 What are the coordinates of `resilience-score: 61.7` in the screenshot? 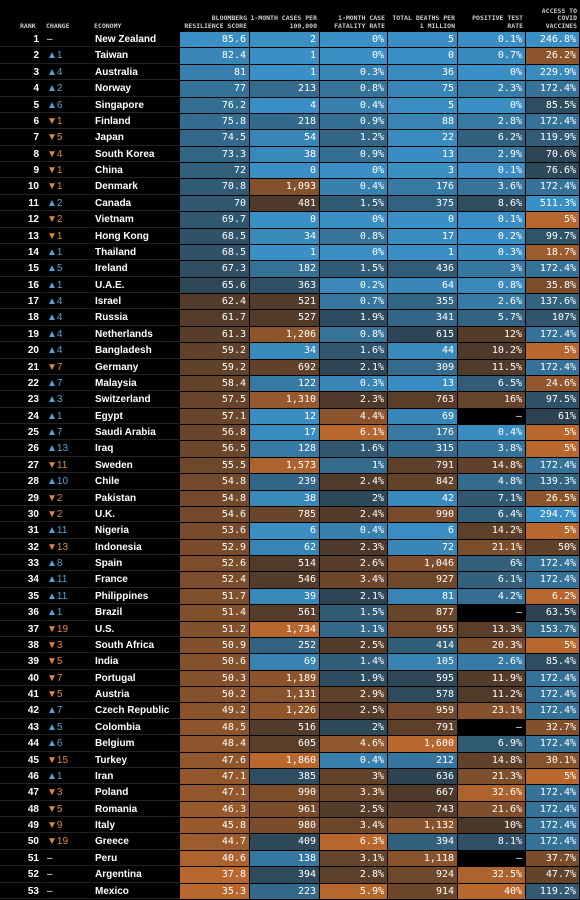 It's located at (214, 318).